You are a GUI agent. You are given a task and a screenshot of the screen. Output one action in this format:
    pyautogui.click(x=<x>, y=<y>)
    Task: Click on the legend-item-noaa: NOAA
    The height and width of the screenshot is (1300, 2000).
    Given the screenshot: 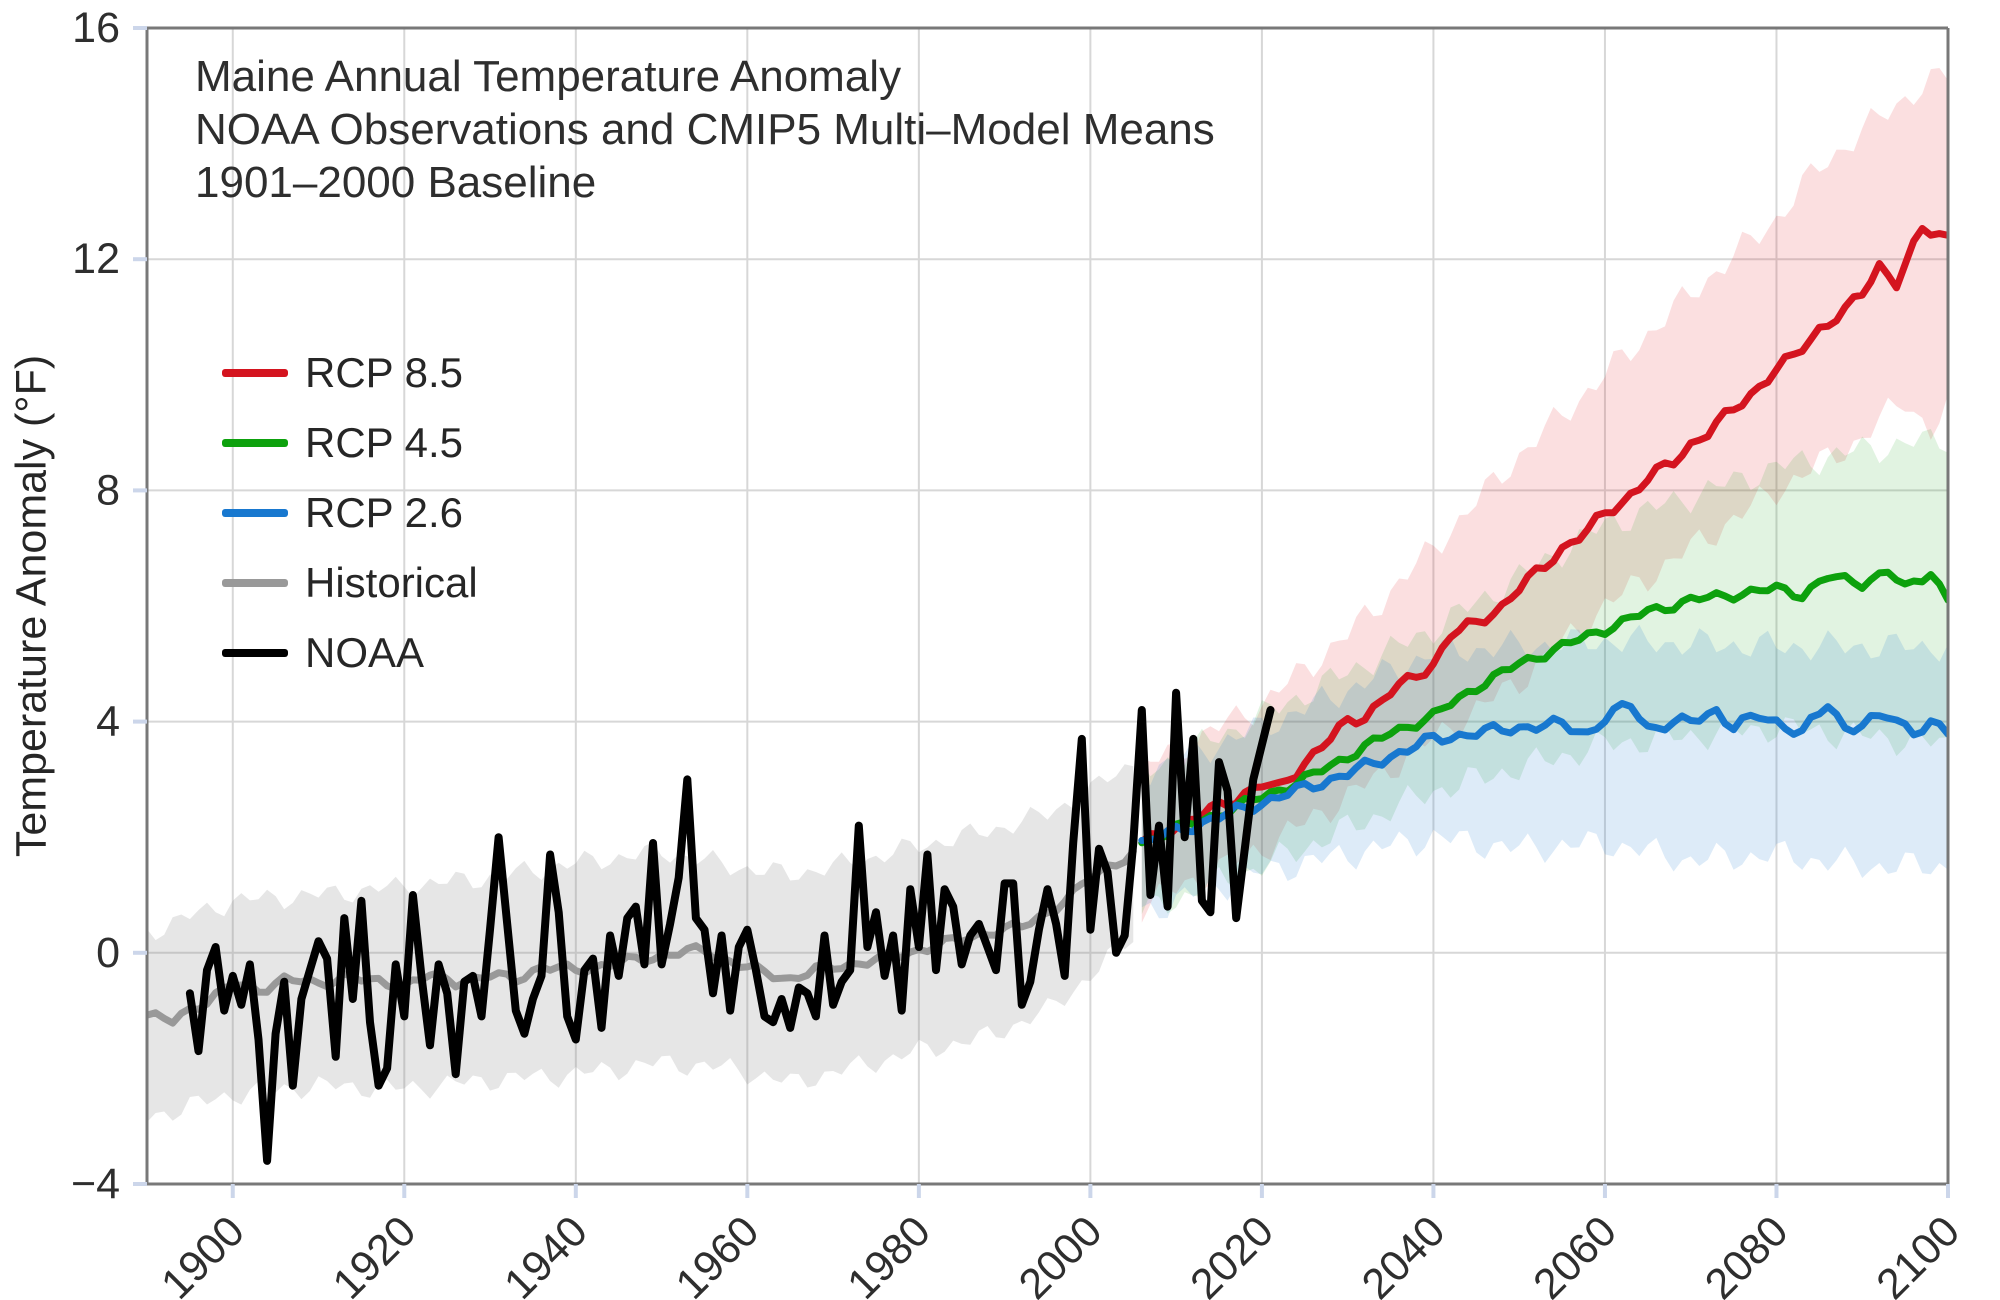 What is the action you would take?
    pyautogui.click(x=350, y=653)
    